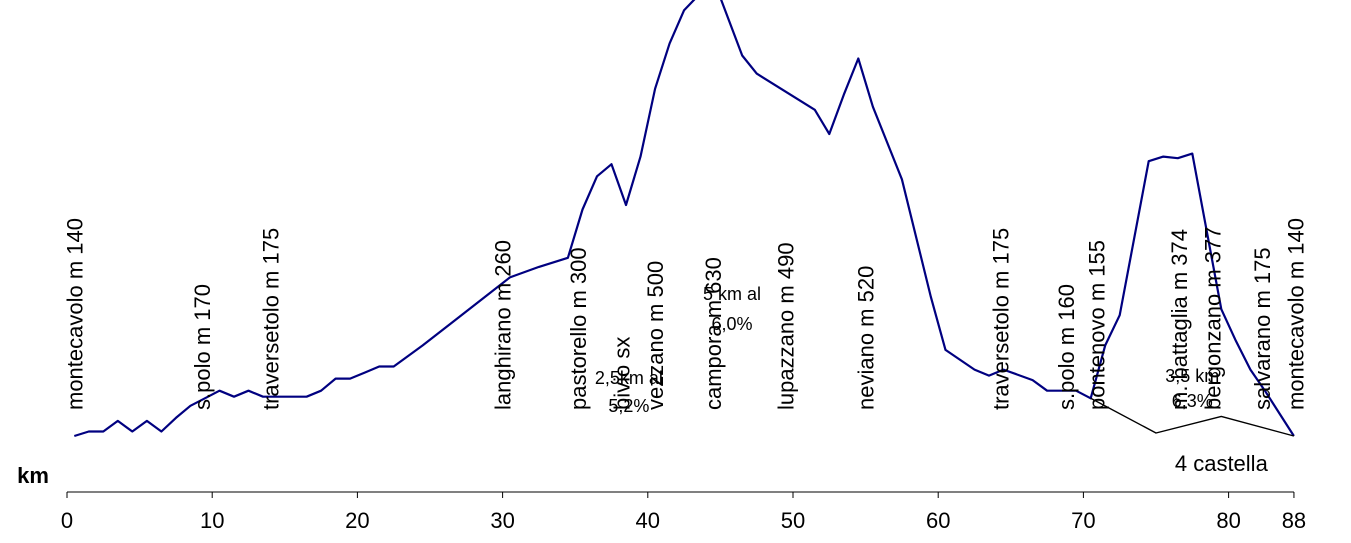 The image size is (1351, 543). I want to click on place-label: m. battaglia m 374, so click(1179, 319).